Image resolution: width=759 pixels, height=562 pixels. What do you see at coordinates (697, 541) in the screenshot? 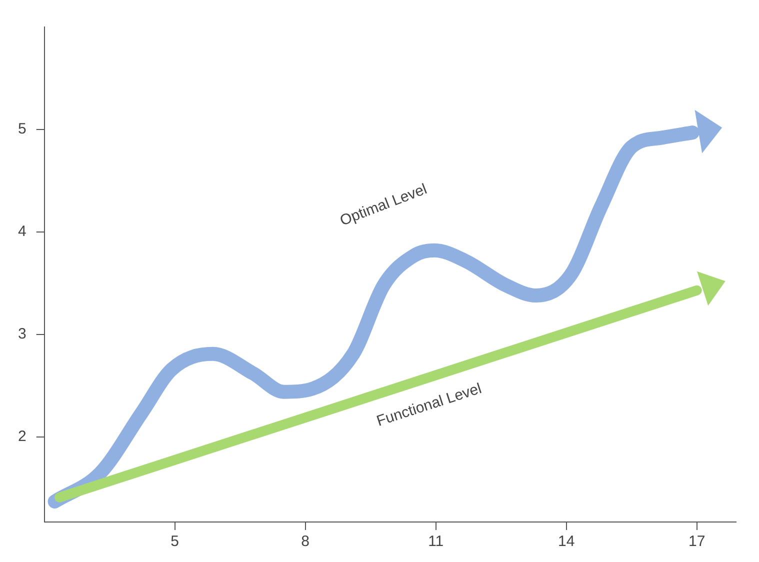
I see `x-tick-label: 17` at bounding box center [697, 541].